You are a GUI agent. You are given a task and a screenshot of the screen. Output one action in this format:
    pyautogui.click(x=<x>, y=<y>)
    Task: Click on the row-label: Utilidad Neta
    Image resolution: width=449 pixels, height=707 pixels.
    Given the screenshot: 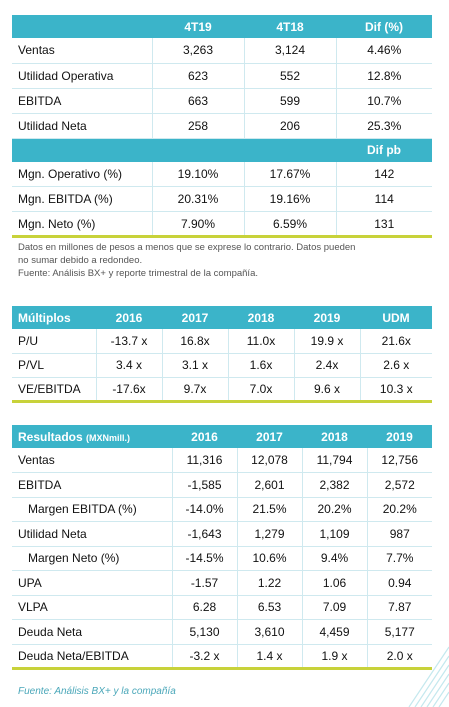 What is the action you would take?
    pyautogui.click(x=92, y=534)
    